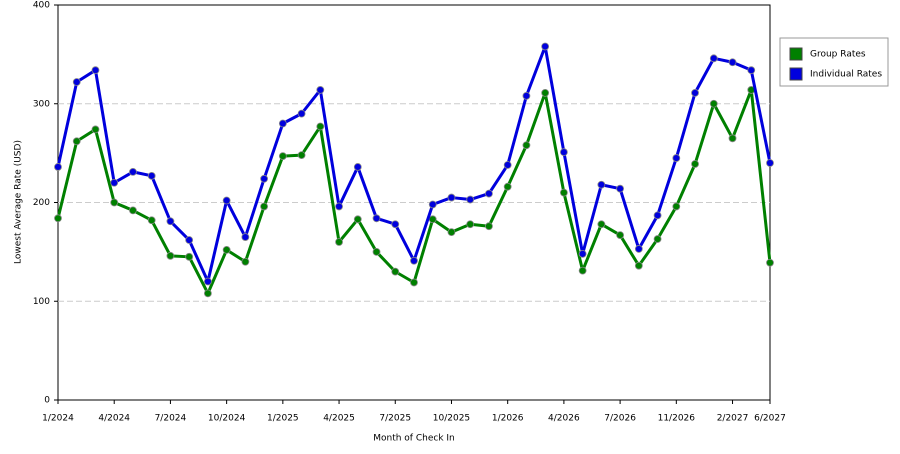 The height and width of the screenshot is (454, 900). I want to click on x-tick-label: 7/2024, so click(171, 419).